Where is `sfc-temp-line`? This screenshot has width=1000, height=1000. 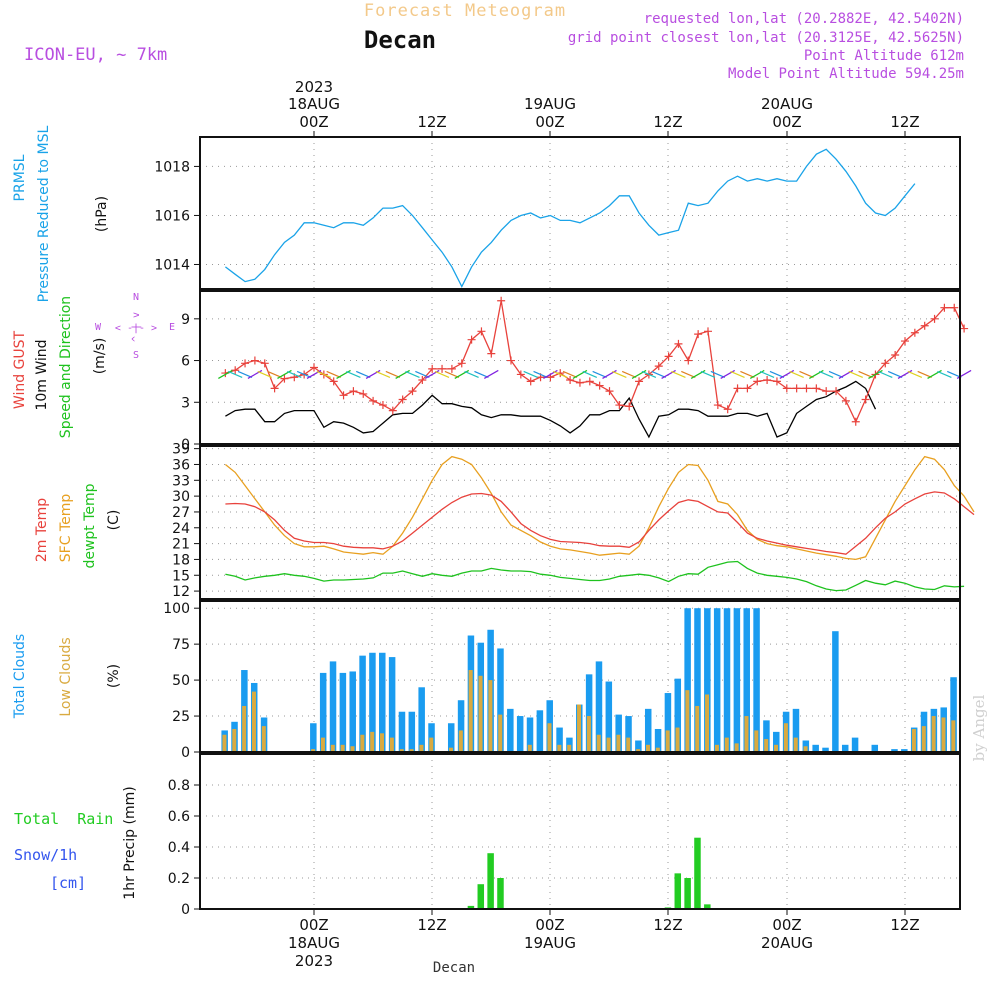
sfc-temp-line is located at coordinates (599, 508).